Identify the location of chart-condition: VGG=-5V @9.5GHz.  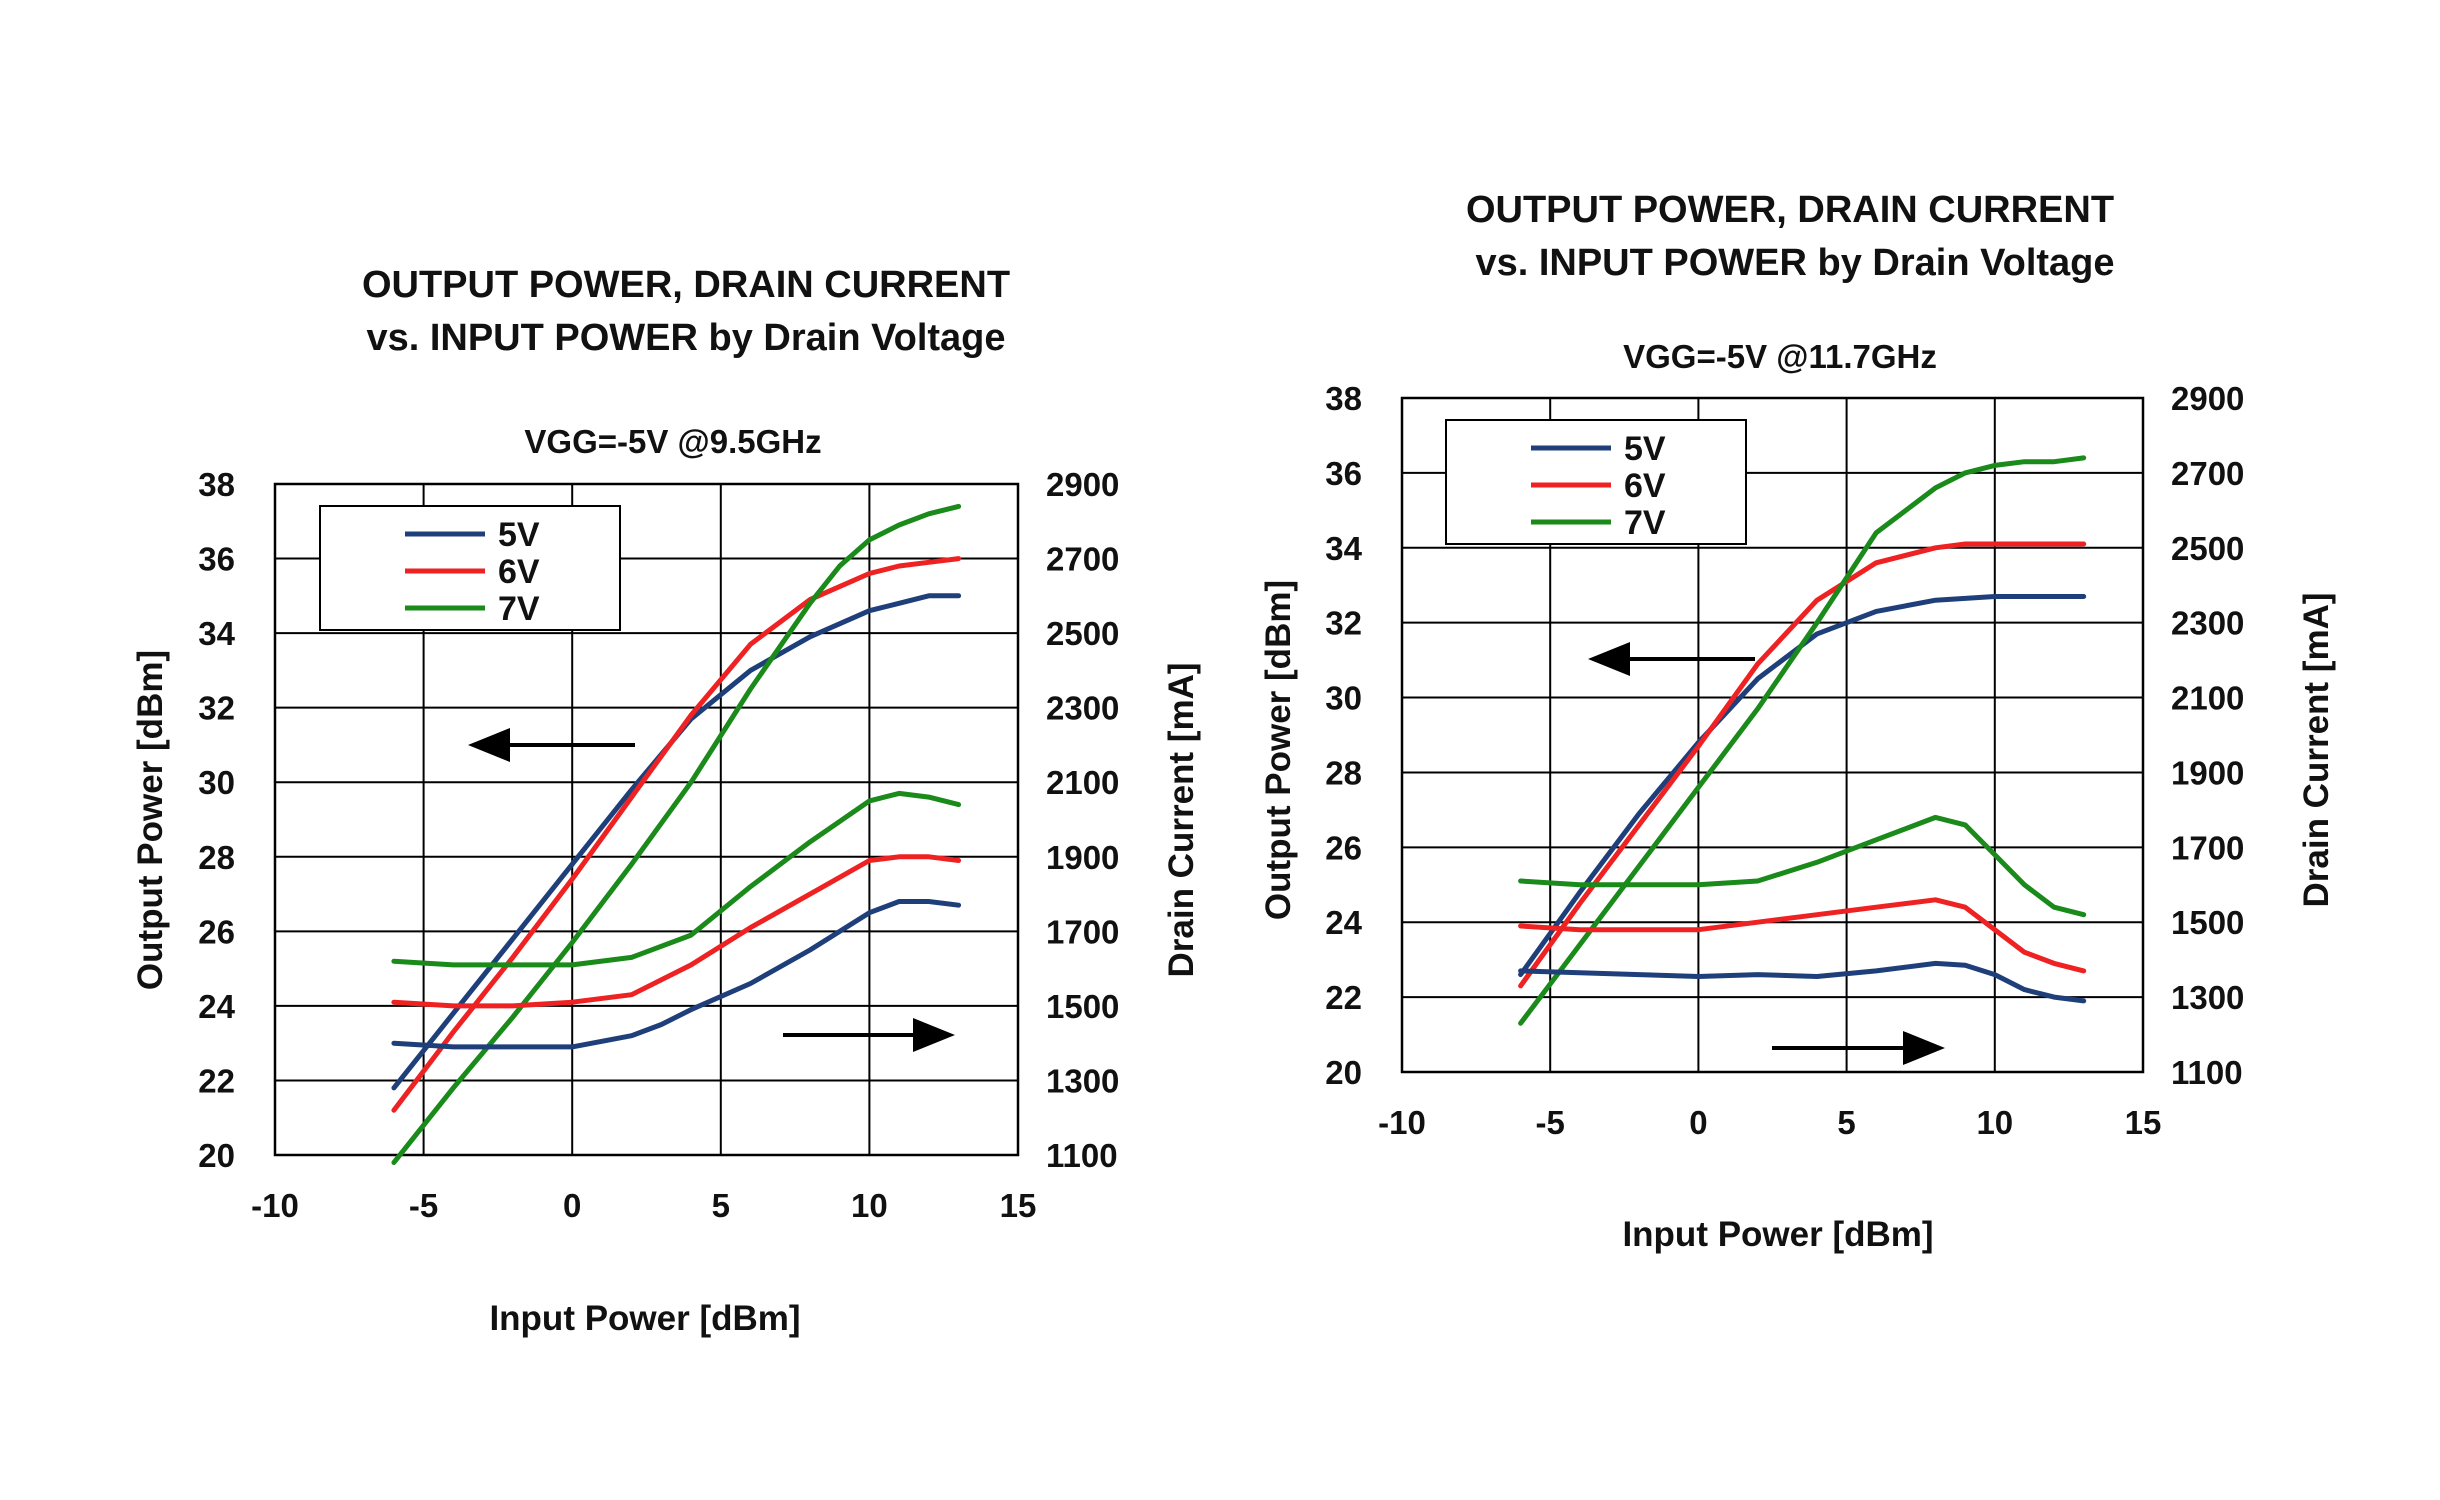
(672, 441).